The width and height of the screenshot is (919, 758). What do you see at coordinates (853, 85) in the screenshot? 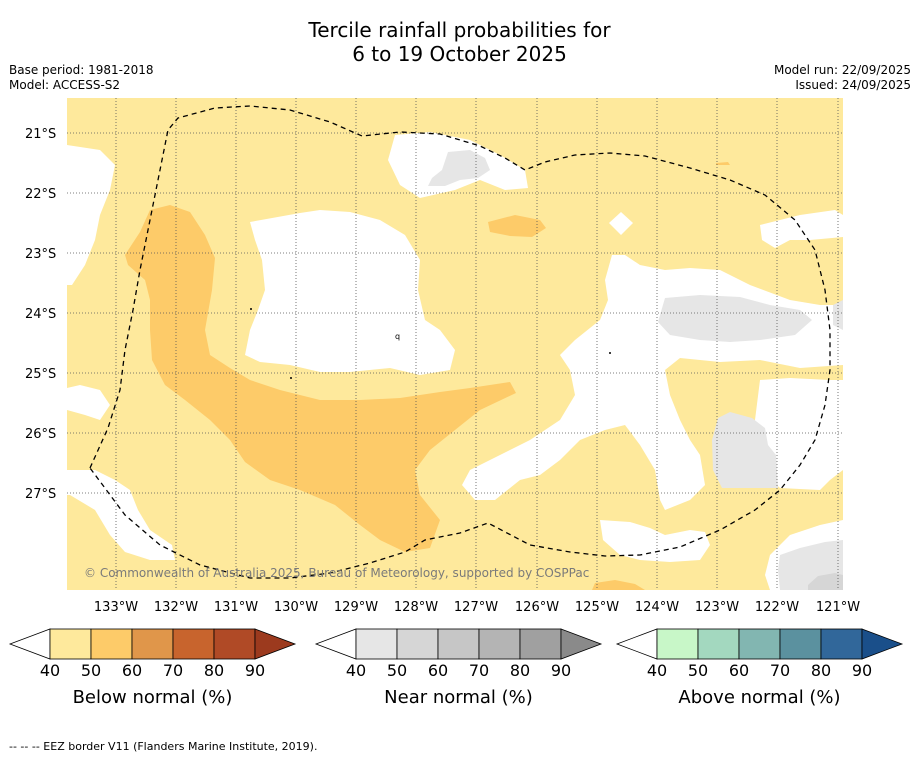
I see `issued-date: Issued: 24/09/2025` at bounding box center [853, 85].